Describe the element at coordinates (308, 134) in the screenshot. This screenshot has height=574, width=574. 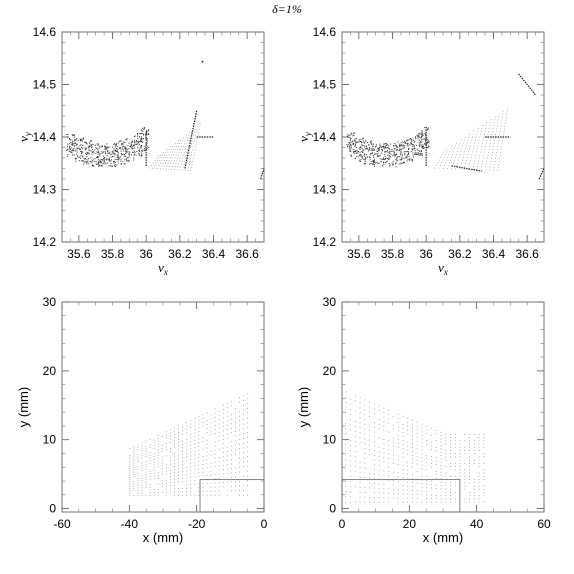
I see `axis-label-subscript: y` at that location.